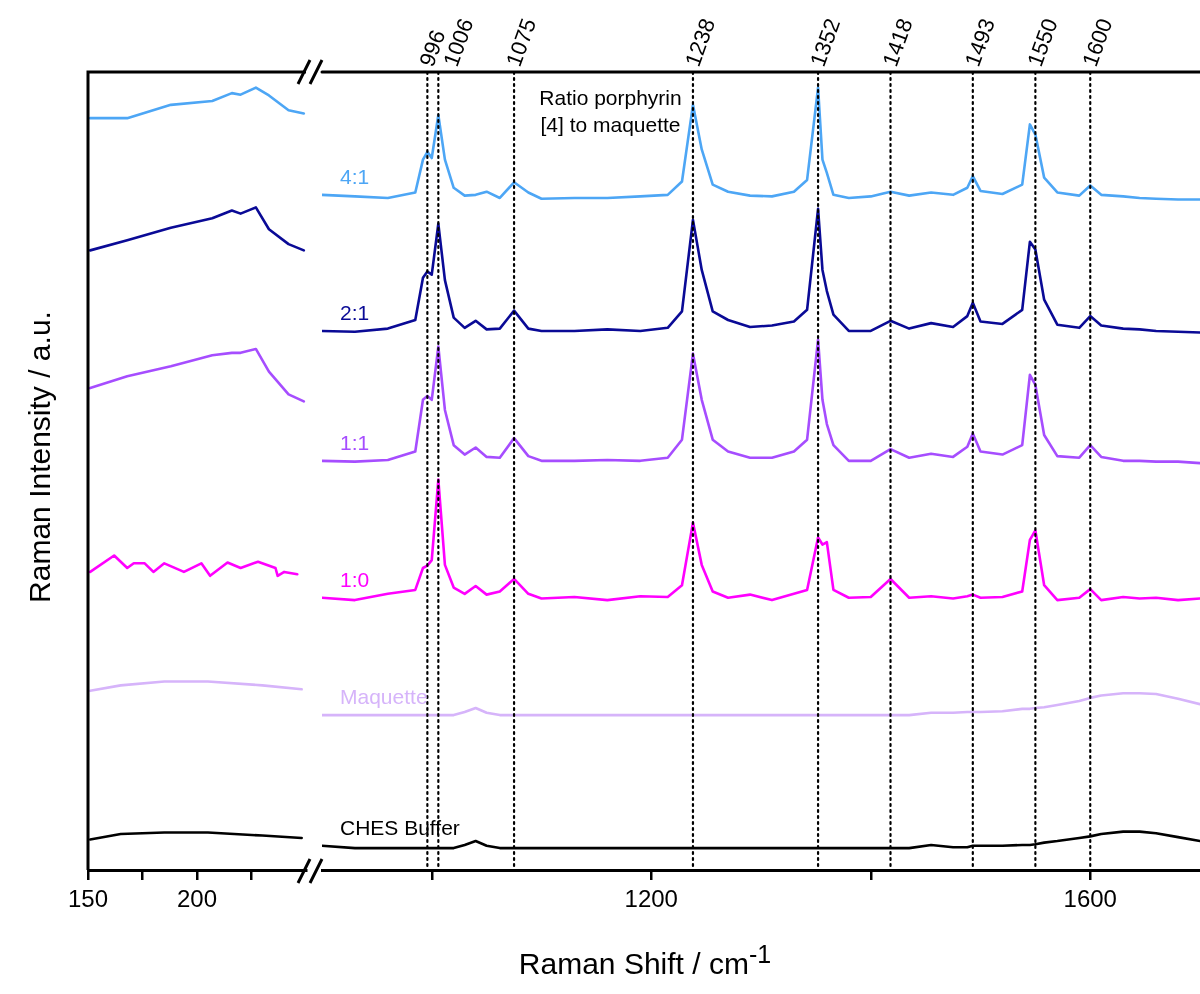 The height and width of the screenshot is (994, 1200). Describe the element at coordinates (355, 313) in the screenshot. I see `series-label: 2:1` at that location.